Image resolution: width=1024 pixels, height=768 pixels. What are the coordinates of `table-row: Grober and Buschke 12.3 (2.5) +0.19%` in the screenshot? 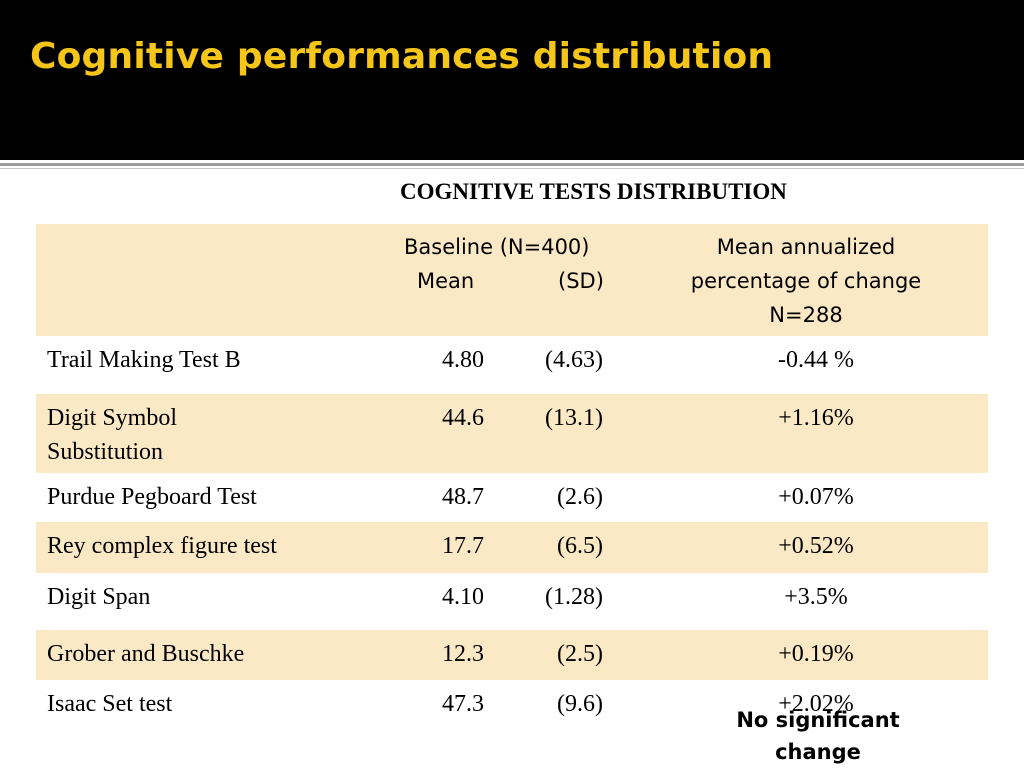 It's located at (512, 655).